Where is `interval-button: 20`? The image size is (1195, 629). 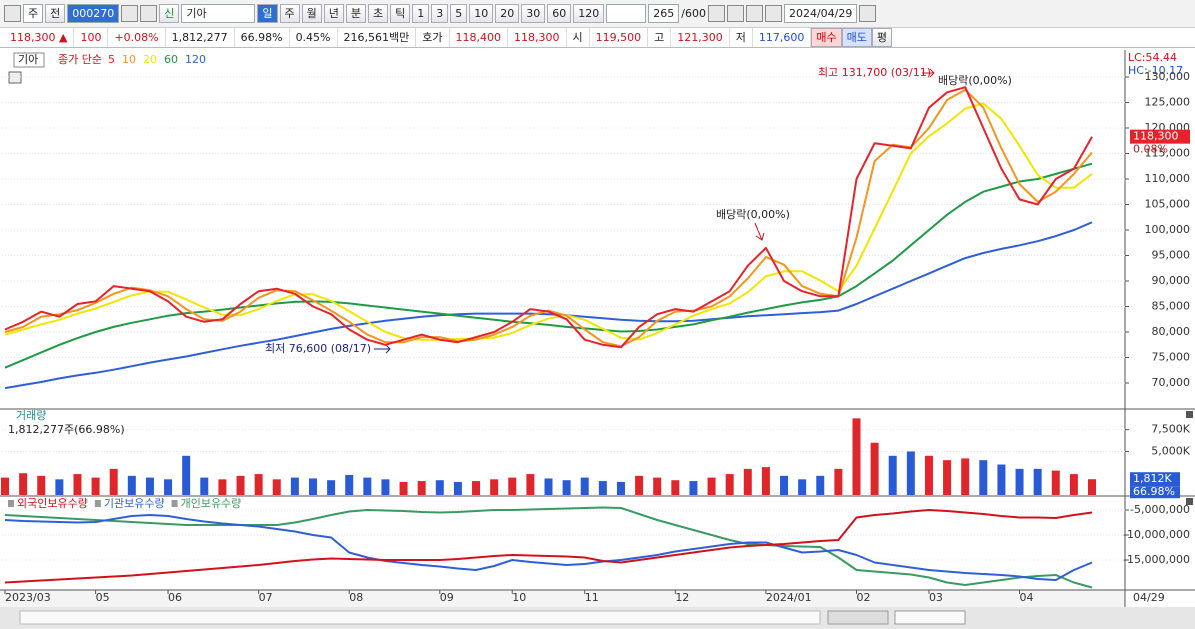
interval-button: 20 is located at coordinates (507, 13).